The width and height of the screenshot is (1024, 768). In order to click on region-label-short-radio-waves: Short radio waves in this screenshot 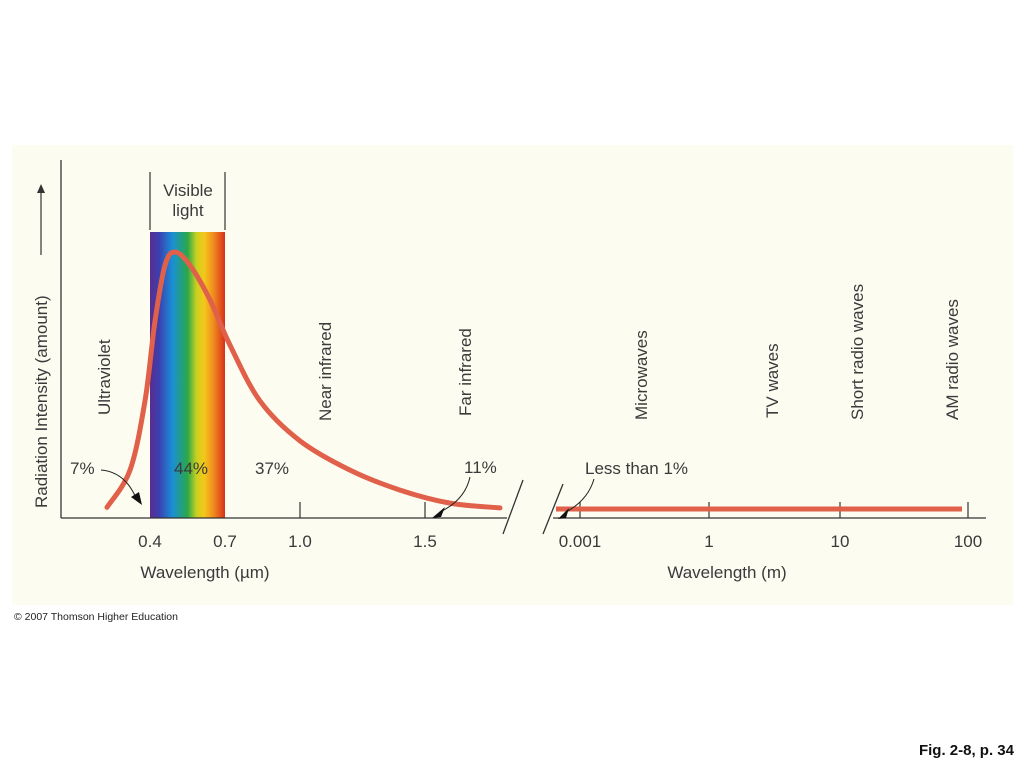, I will do `click(857, 352)`.